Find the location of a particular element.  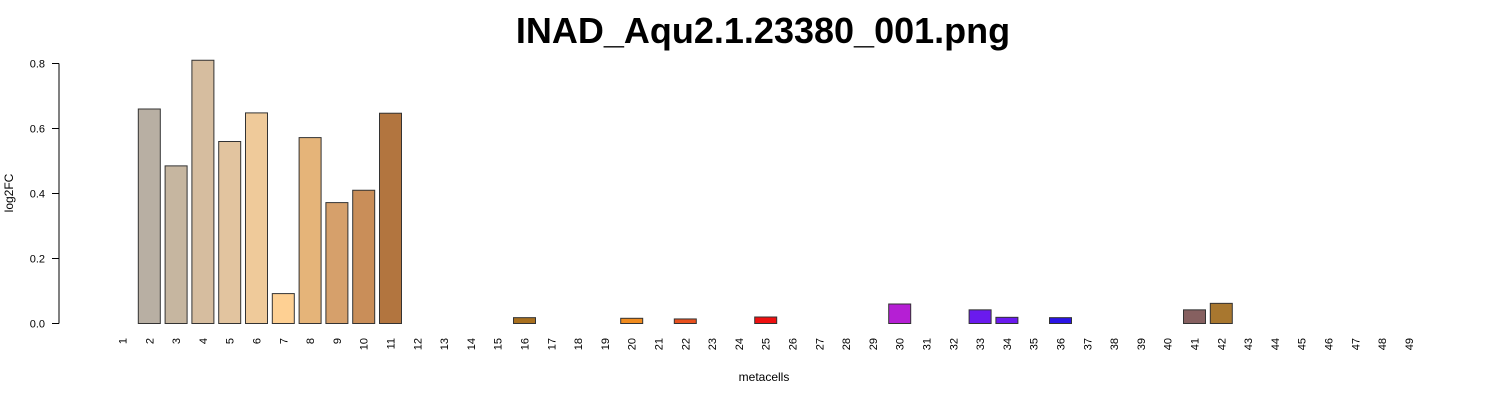

x-tick-label: 8 is located at coordinates (311, 341).